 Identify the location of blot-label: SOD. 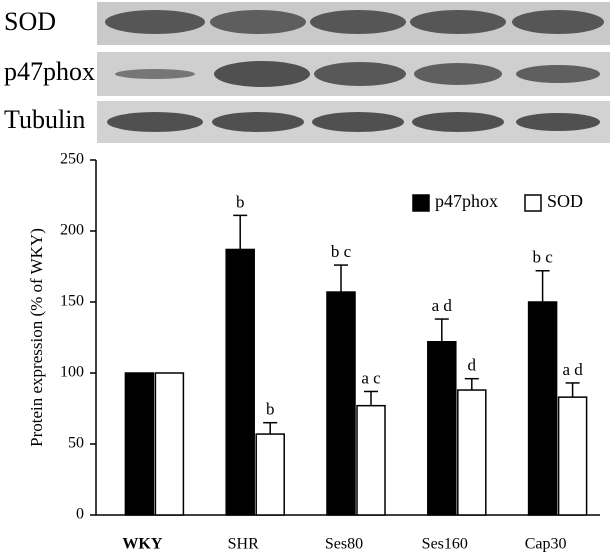
(30, 21).